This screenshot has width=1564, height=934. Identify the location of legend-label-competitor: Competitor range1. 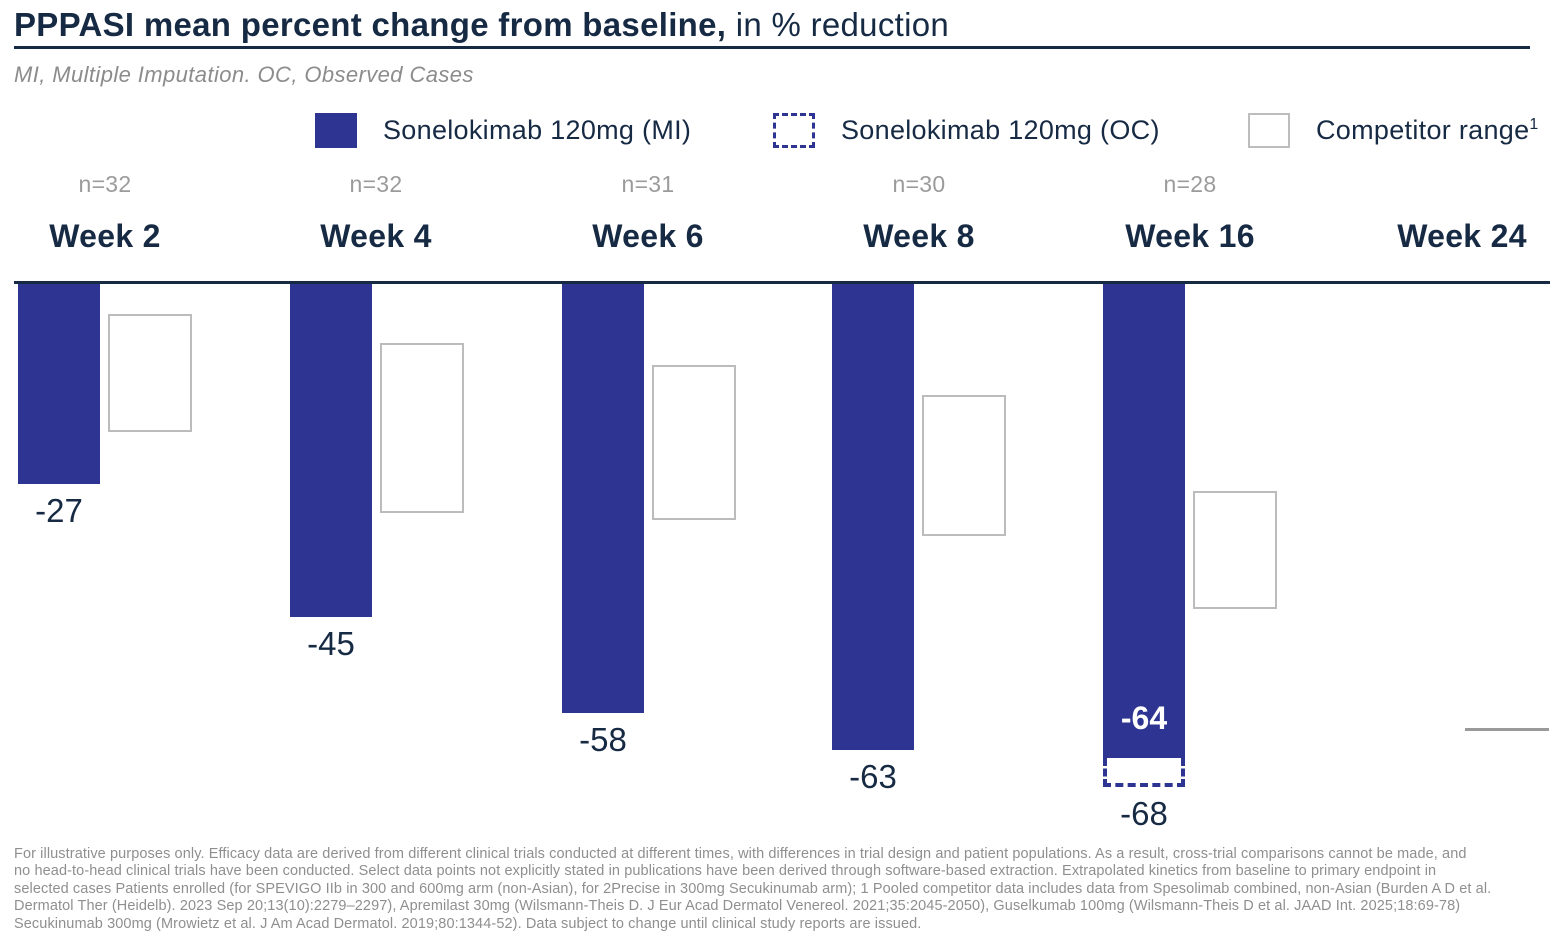
(1427, 130).